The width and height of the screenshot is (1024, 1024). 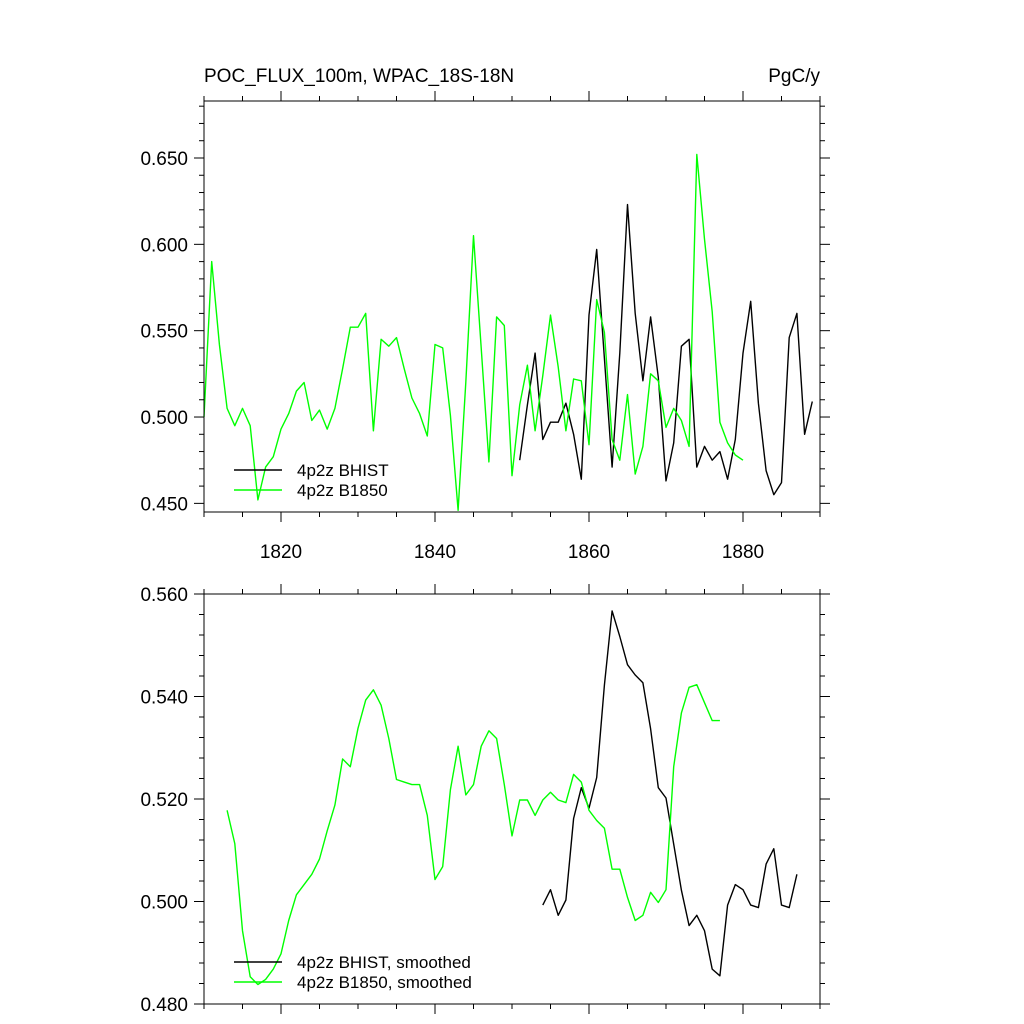 I want to click on y-tick-label: 0.520, so click(x=164, y=800).